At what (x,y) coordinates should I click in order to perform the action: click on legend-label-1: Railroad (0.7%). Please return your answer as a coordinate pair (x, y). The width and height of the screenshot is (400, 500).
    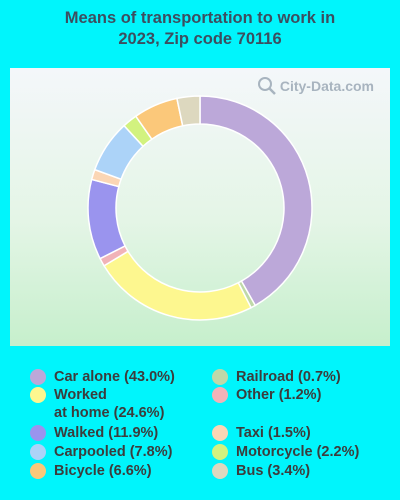
    Looking at the image, I should click on (288, 377).